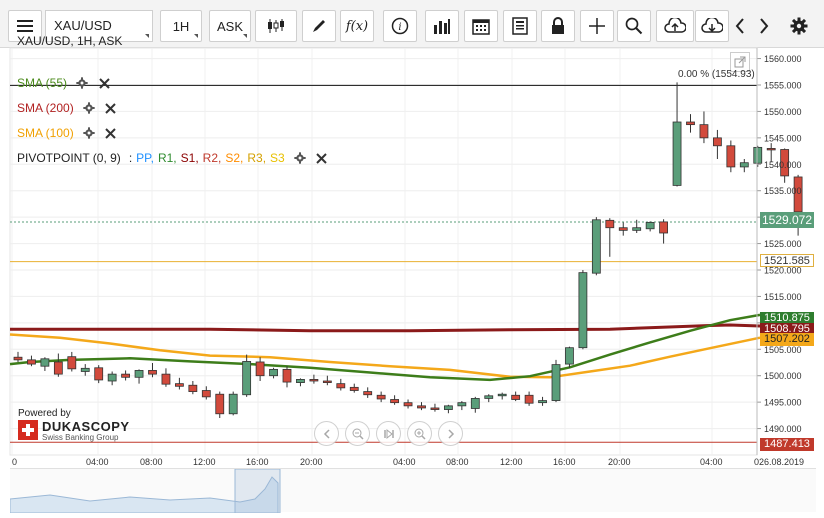  Describe the element at coordinates (388, 433) in the screenshot. I see `reset-button` at that location.